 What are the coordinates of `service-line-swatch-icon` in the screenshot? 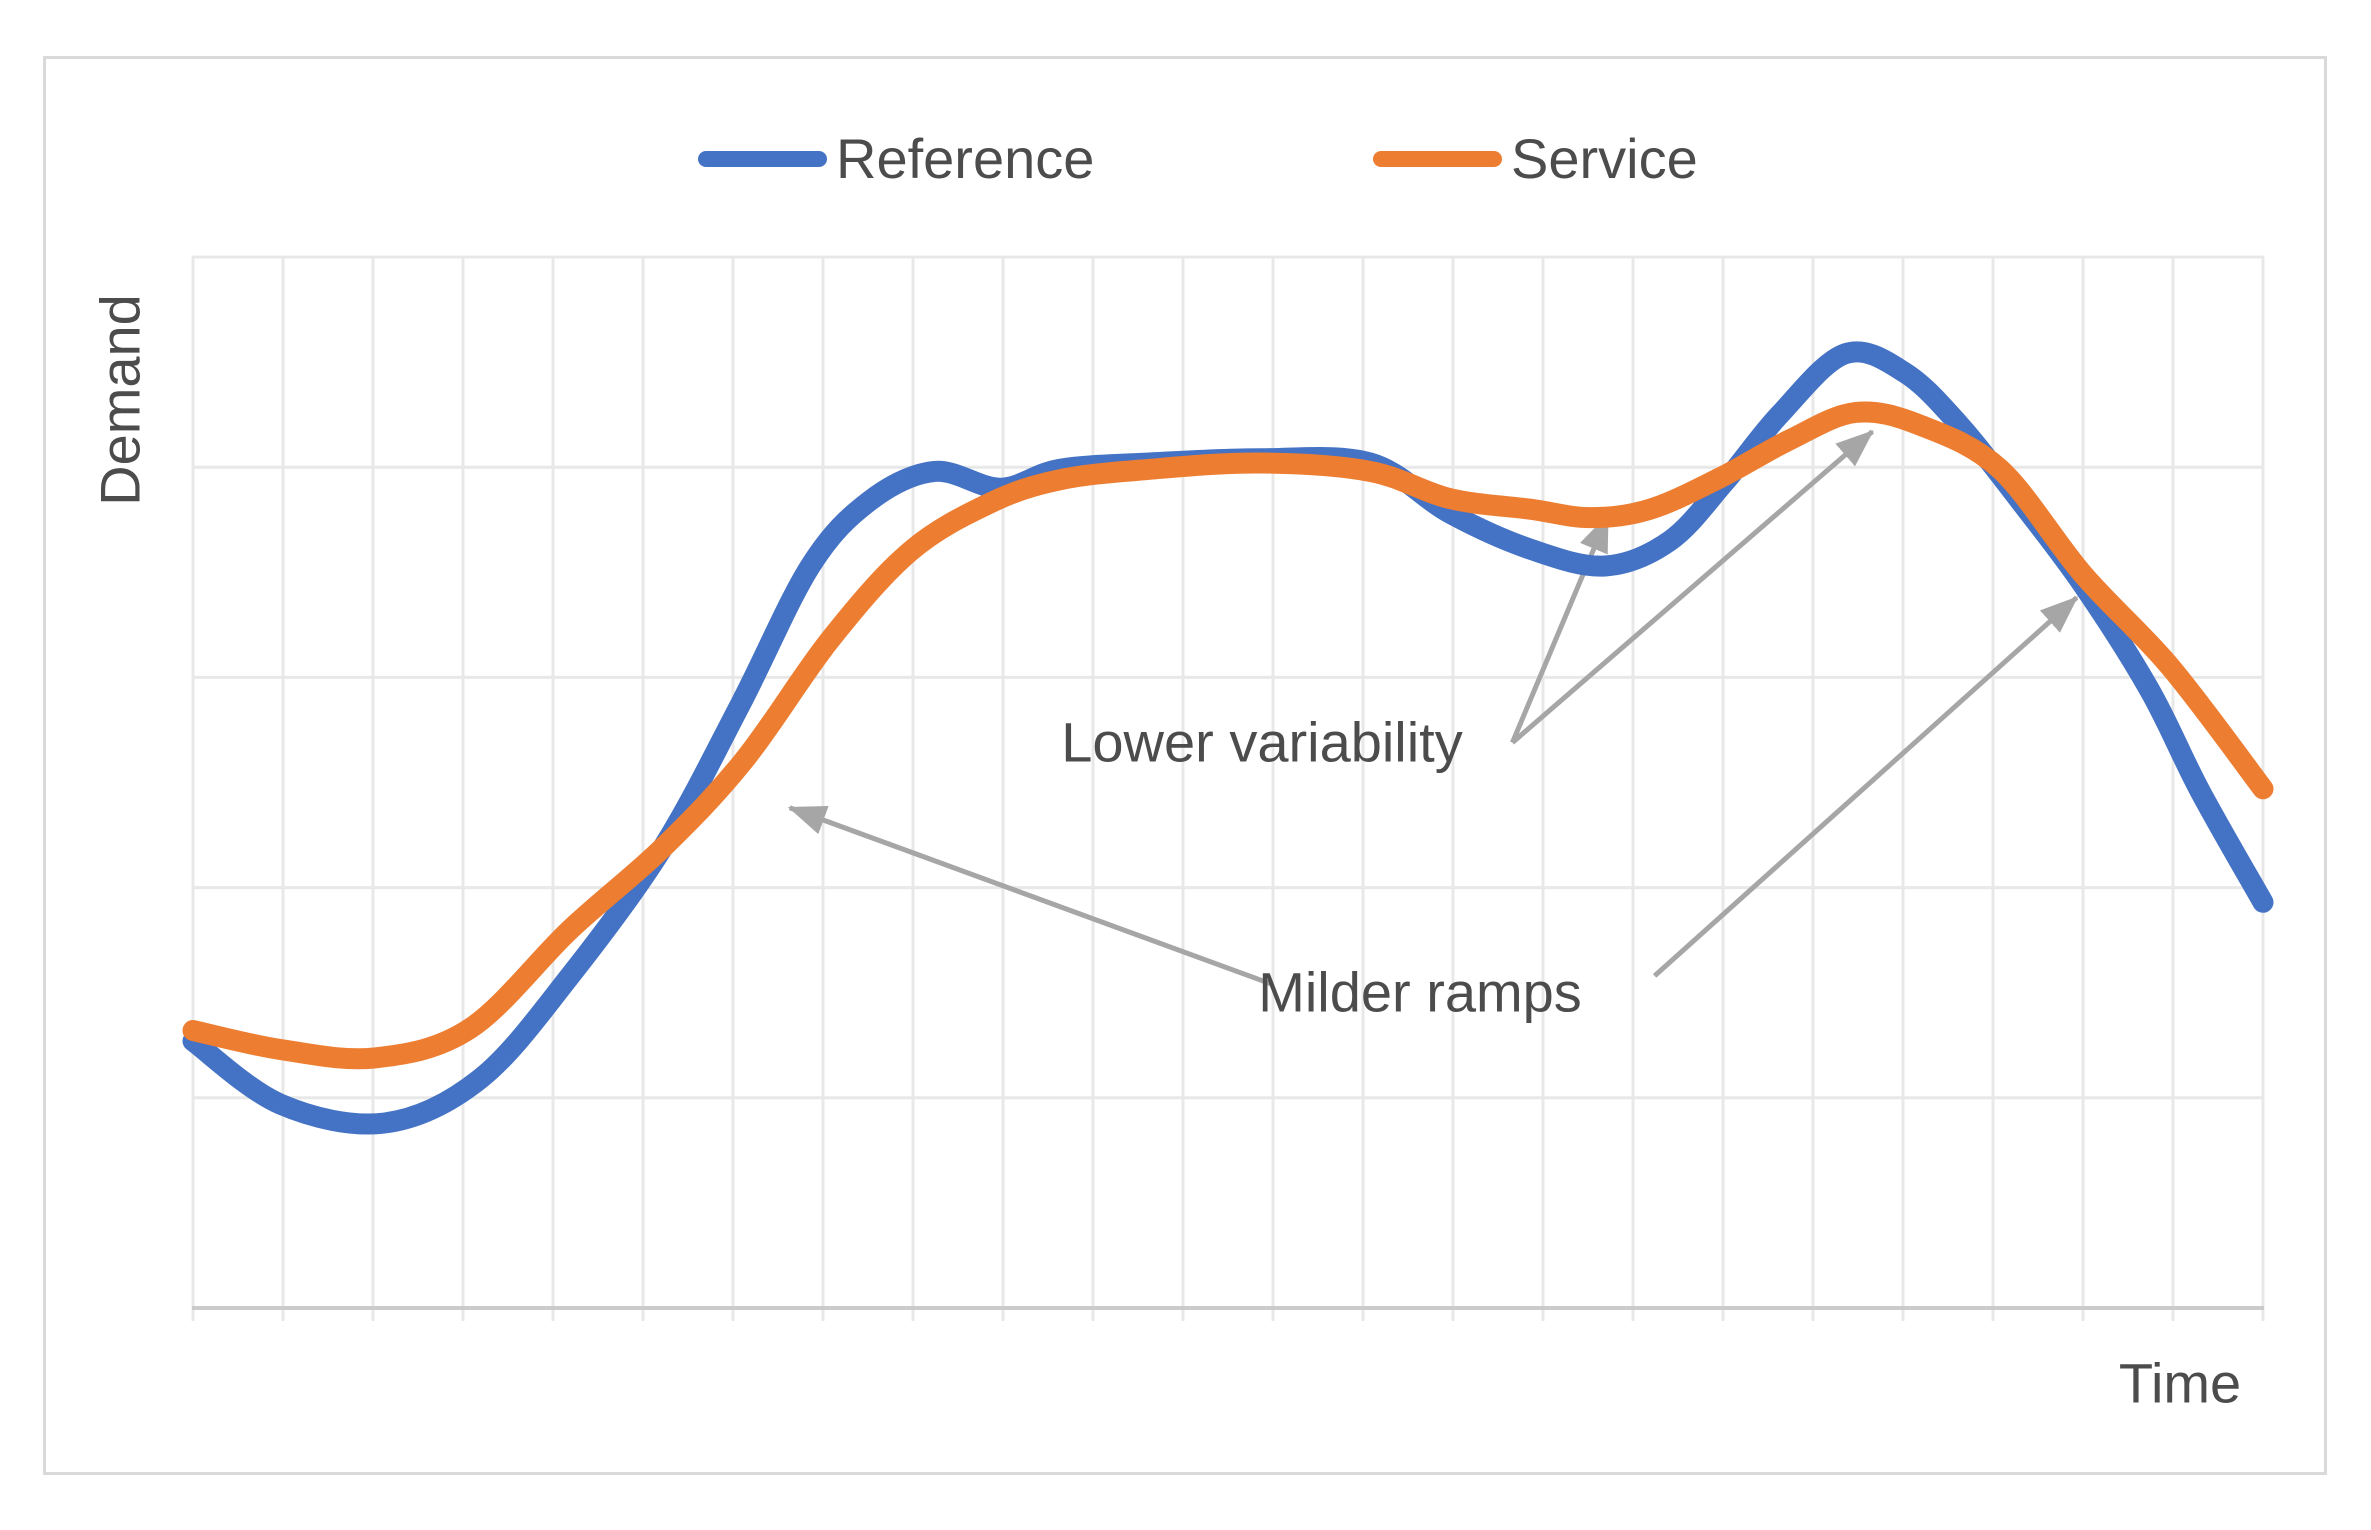 It's located at (1437, 158).